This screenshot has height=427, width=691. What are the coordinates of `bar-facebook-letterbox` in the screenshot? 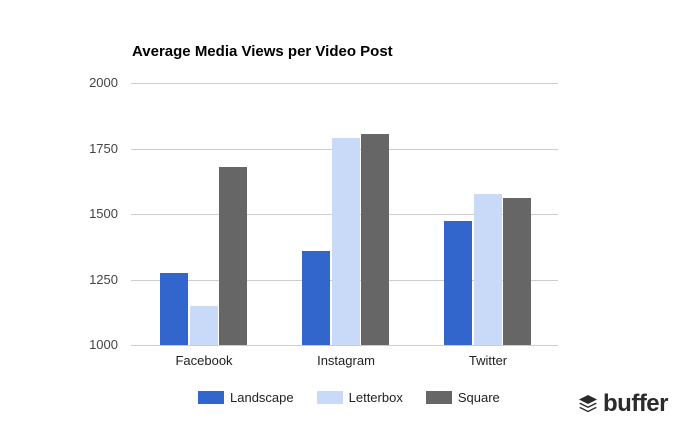 It's located at (204, 325).